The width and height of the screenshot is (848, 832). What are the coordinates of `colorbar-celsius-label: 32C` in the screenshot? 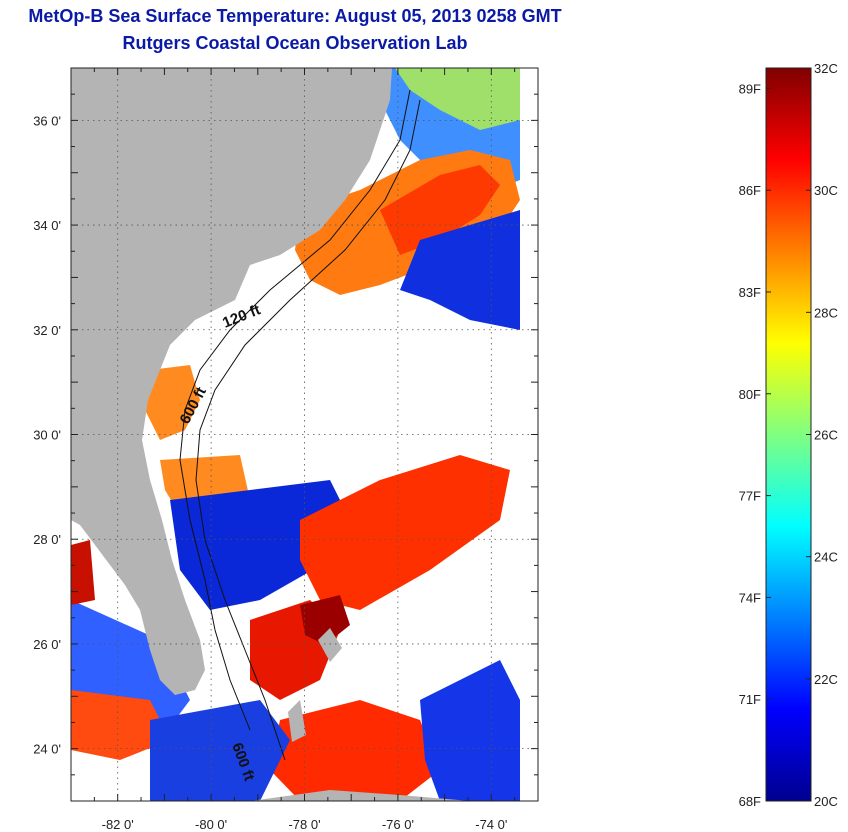 It's located at (826, 68).